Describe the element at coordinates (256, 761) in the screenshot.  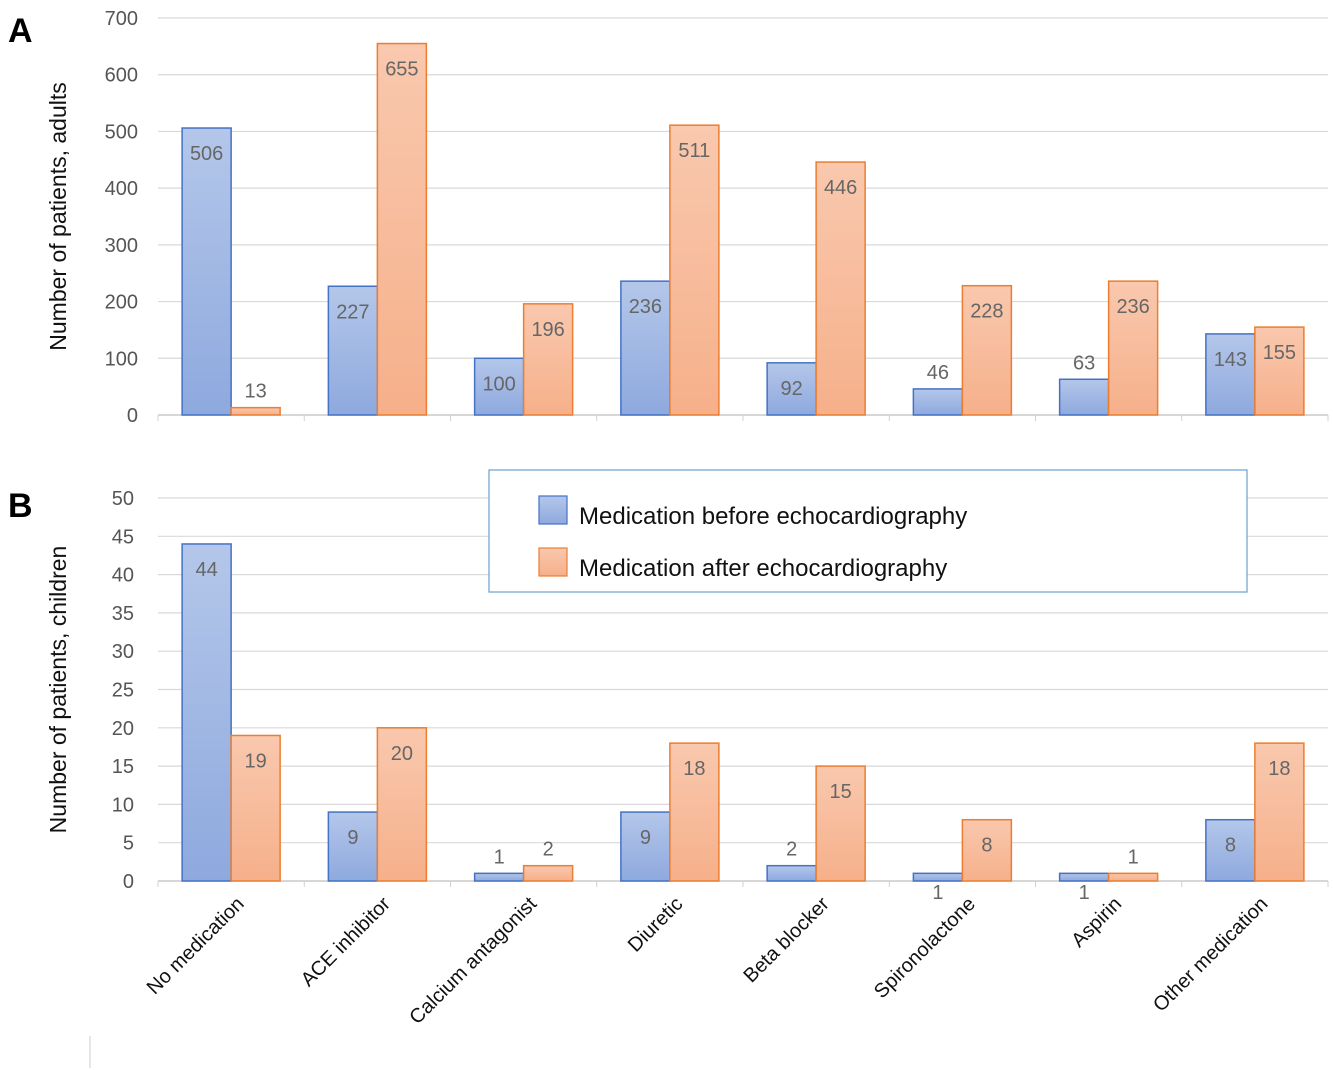
I see `data-label: 19` at that location.